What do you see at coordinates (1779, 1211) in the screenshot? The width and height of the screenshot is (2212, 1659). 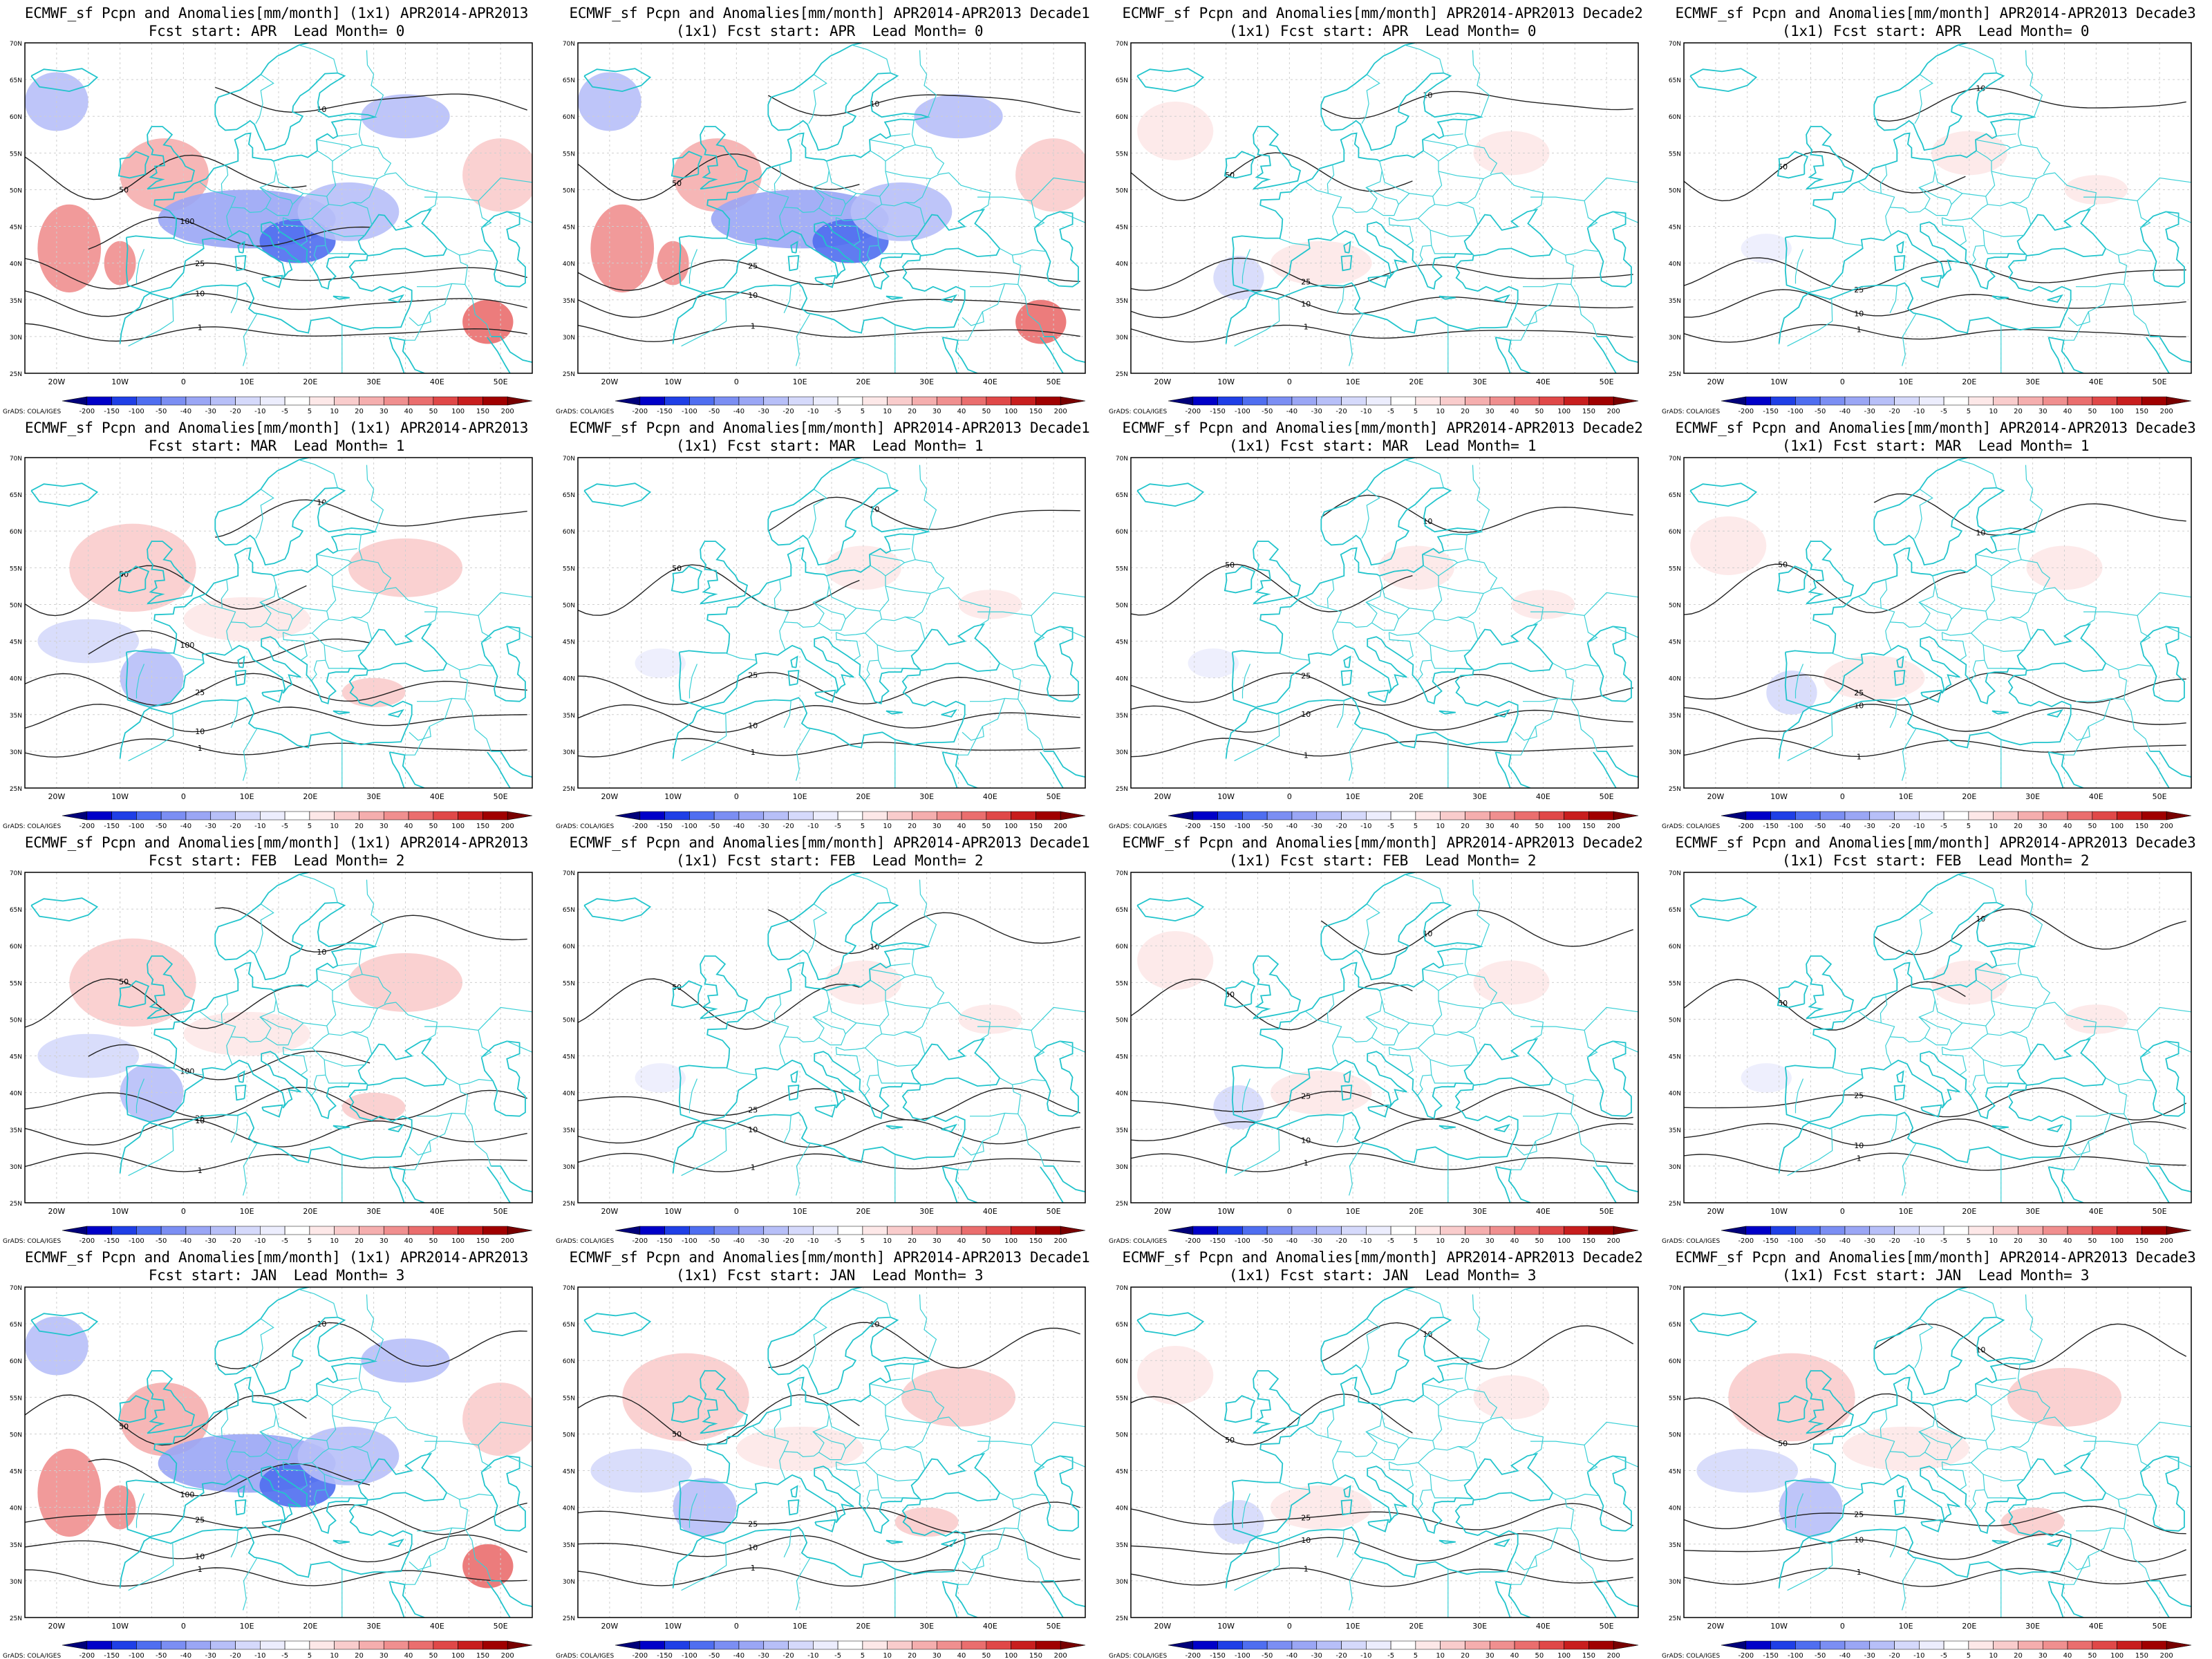 I see `lon-tick-label: 10W` at bounding box center [1779, 1211].